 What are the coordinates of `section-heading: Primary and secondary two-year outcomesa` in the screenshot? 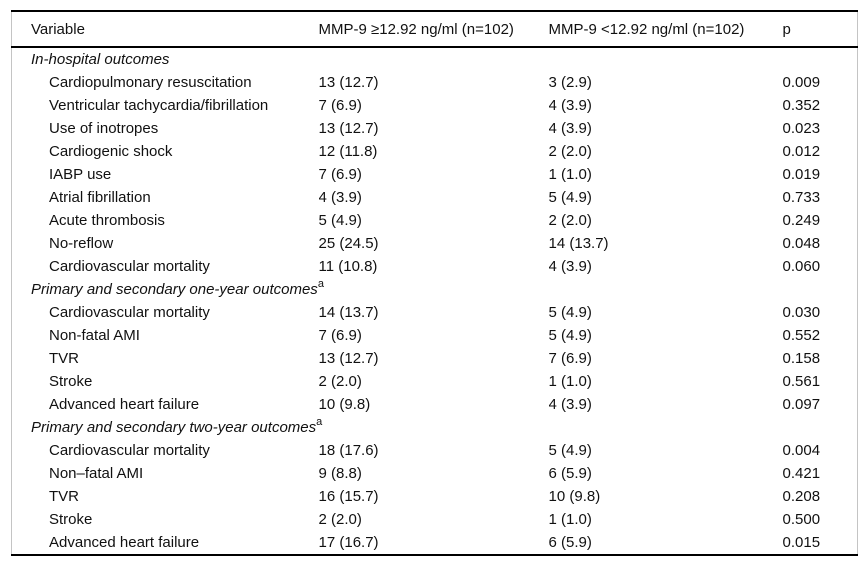 It's located at (177, 426).